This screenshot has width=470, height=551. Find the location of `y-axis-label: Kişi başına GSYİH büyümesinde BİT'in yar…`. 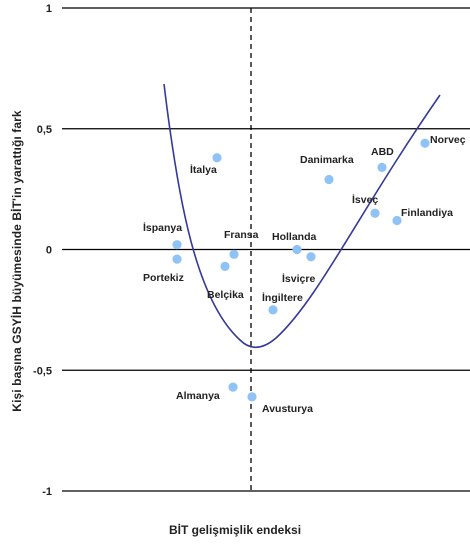

y-axis-label: Kişi başına GSYİH büyümesinde BİT'in yar… is located at coordinates (17, 261).